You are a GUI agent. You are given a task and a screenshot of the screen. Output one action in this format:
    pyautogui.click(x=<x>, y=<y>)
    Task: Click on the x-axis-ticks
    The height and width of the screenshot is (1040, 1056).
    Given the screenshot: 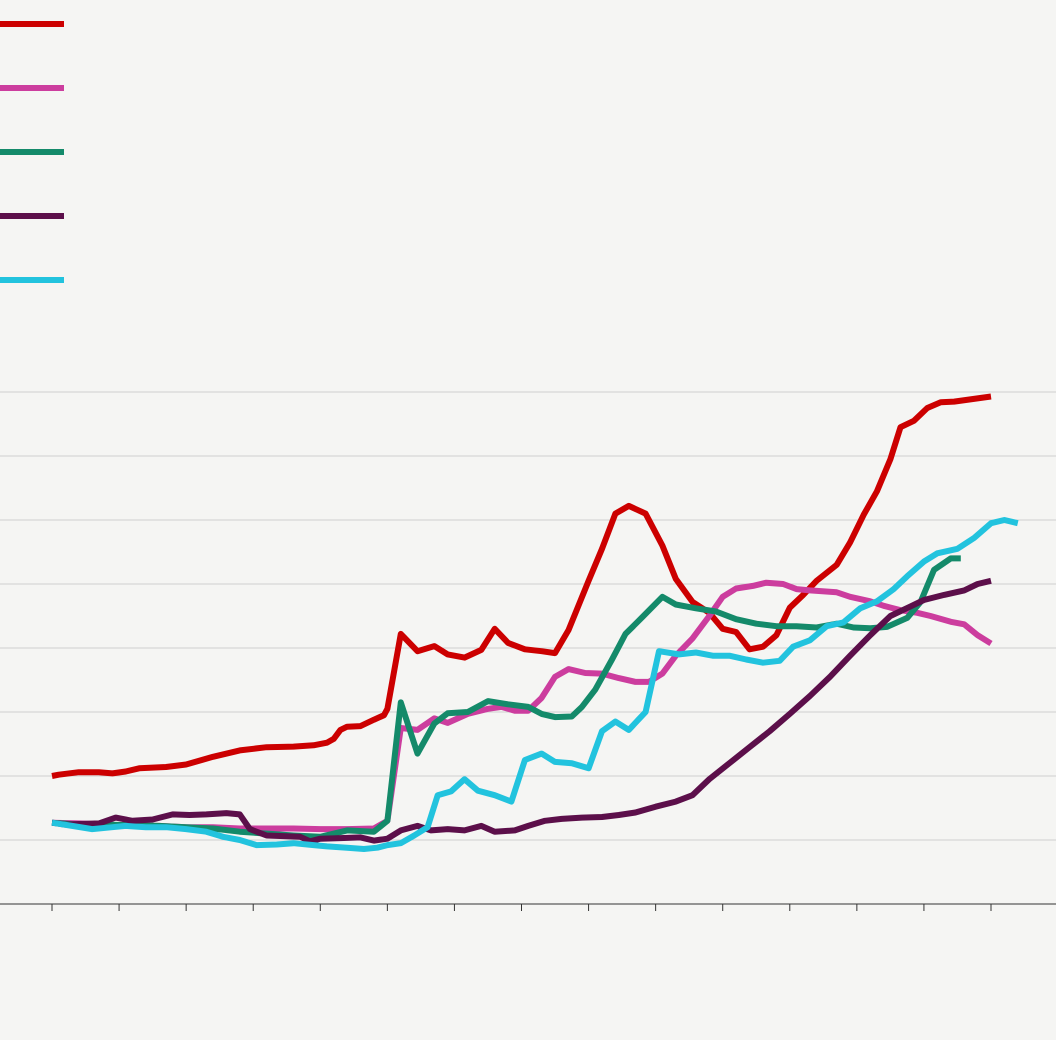 What is the action you would take?
    pyautogui.click(x=521, y=907)
    